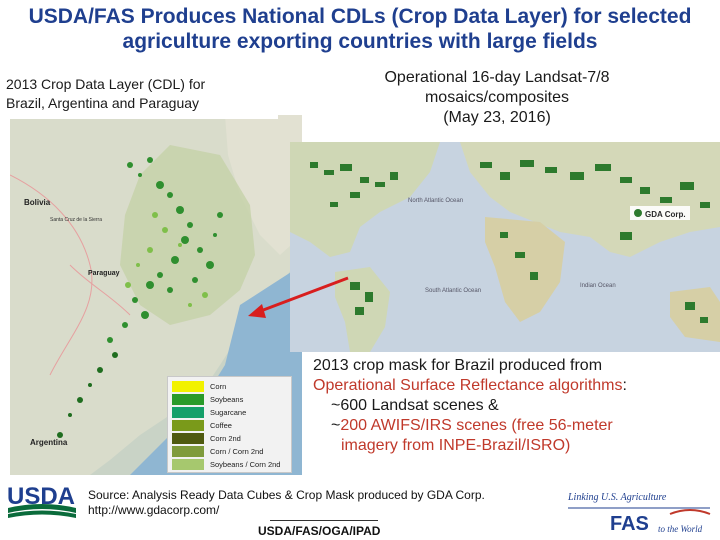 This screenshot has height=540, width=720. What do you see at coordinates (154, 510) in the screenshot?
I see `source-link: http://www.gdacorp.com/` at bounding box center [154, 510].